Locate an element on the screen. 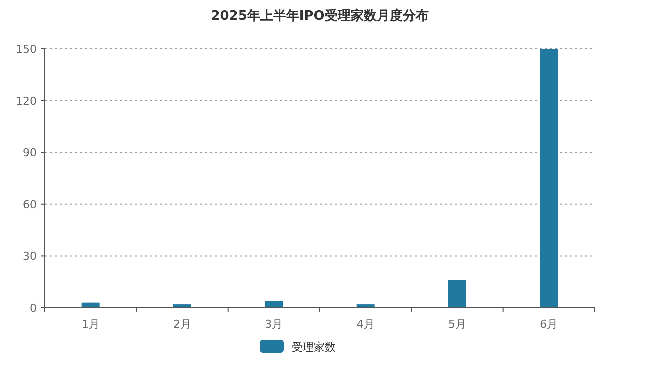 This screenshot has width=656, height=370. y-tick-label: 0 is located at coordinates (33, 308).